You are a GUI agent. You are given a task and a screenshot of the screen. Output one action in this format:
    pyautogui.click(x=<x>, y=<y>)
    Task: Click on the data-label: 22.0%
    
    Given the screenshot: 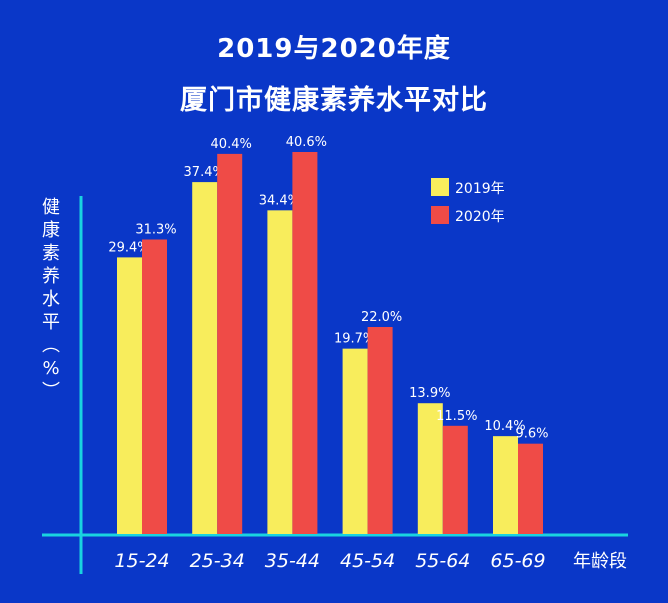 What is the action you would take?
    pyautogui.click(x=381, y=317)
    